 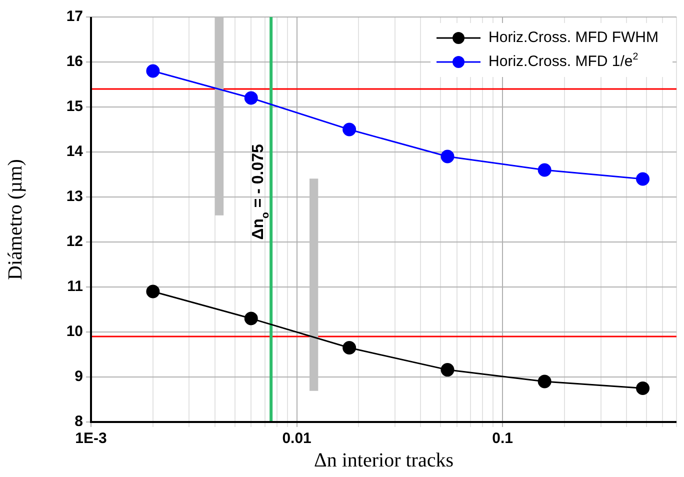 I want to click on y-tick-label: 12, so click(x=74, y=241).